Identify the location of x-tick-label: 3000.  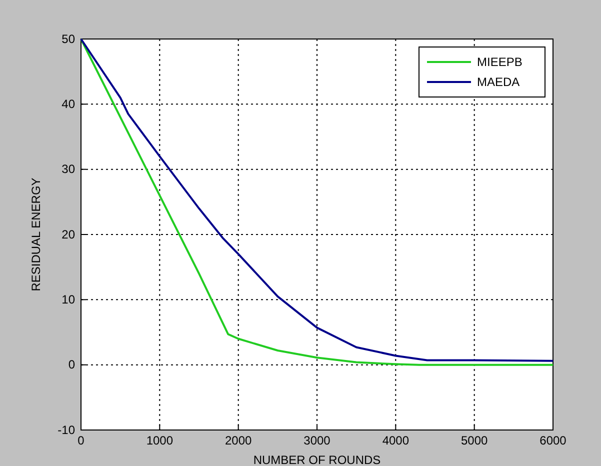
(317, 441).